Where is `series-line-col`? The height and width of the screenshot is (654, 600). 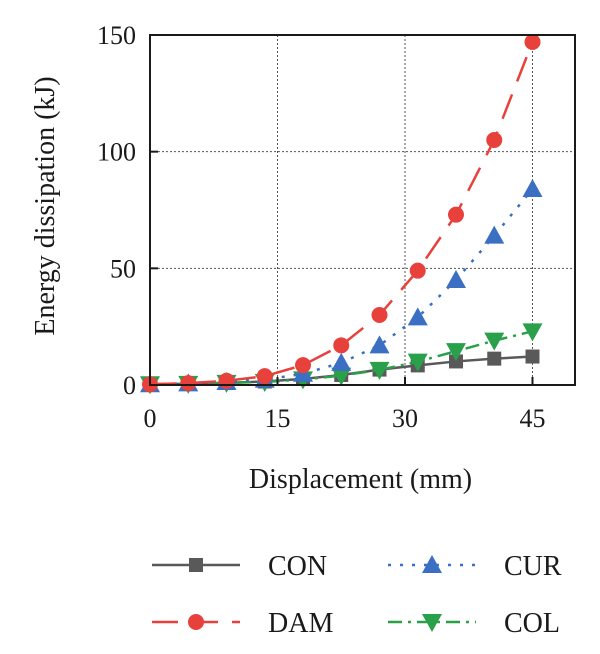
series-line-col is located at coordinates (341, 358).